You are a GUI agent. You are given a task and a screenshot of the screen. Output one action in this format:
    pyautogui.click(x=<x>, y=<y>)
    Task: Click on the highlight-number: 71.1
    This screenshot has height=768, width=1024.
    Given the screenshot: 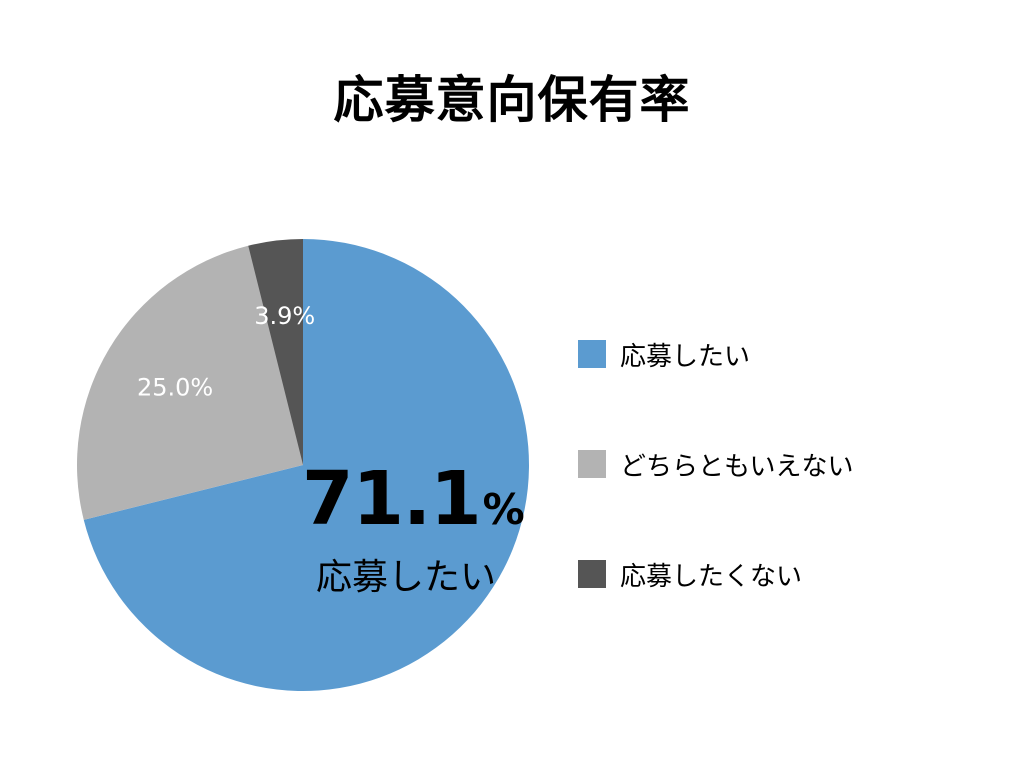 What is the action you would take?
    pyautogui.click(x=392, y=499)
    